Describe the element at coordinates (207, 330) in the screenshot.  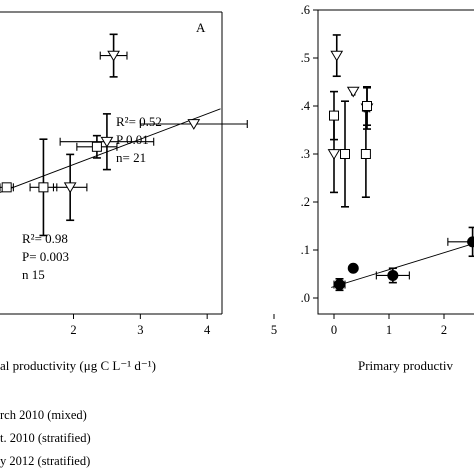
I see `x-tick-label: 4` at that location.